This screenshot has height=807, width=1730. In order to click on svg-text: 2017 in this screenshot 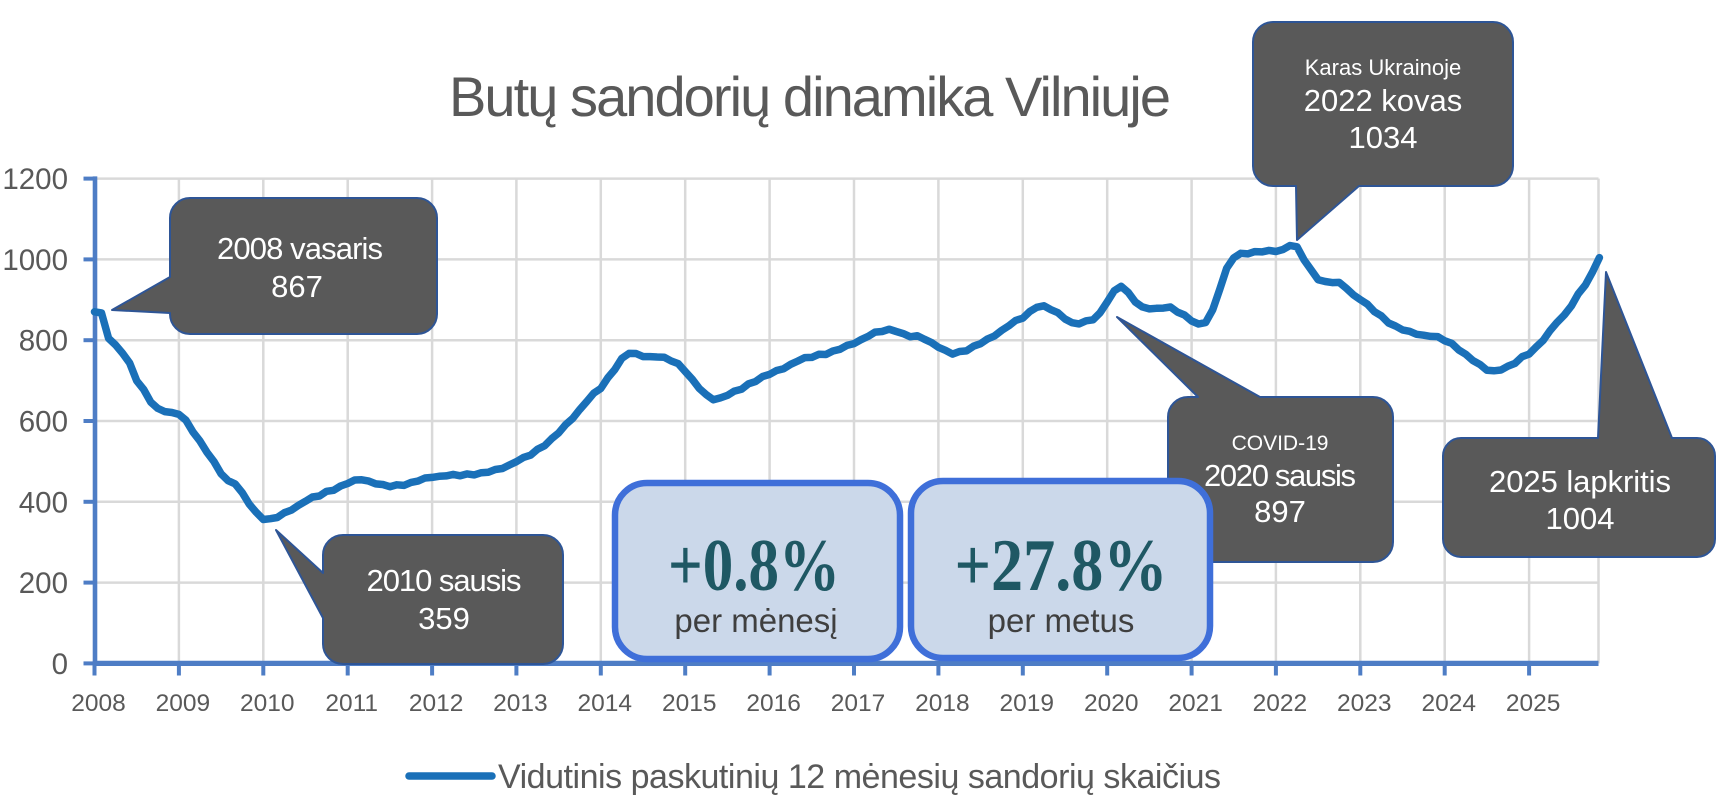, I will do `click(858, 703)`.